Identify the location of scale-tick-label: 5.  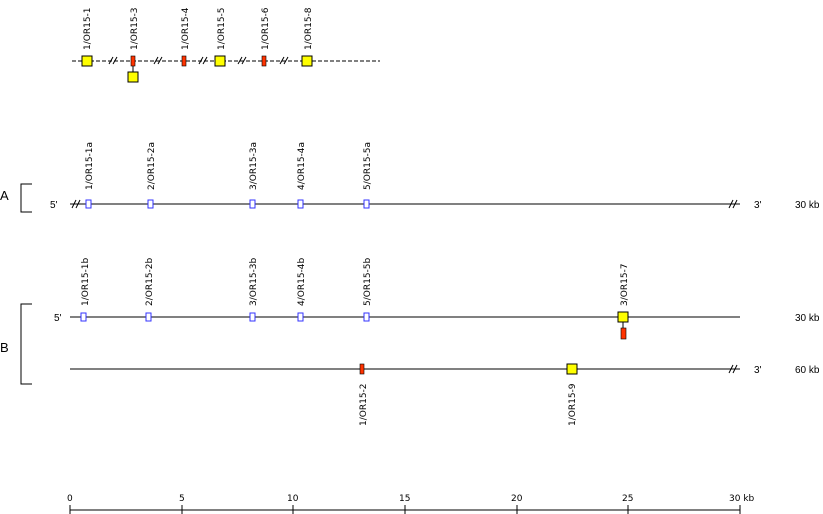
(182, 499).